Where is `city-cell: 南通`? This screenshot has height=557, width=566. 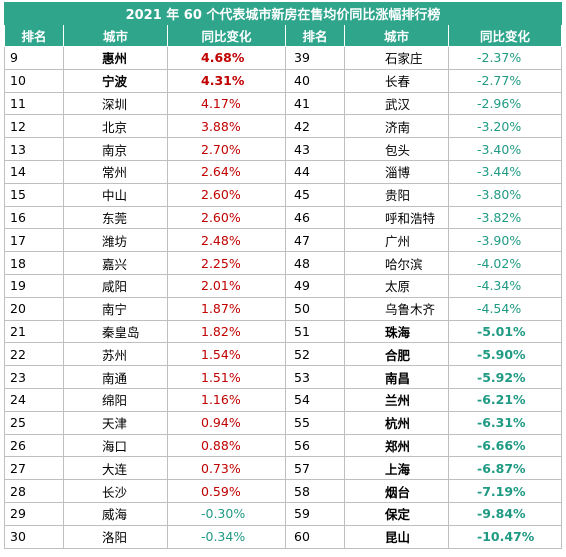
city-cell: 南通 is located at coordinates (115, 377).